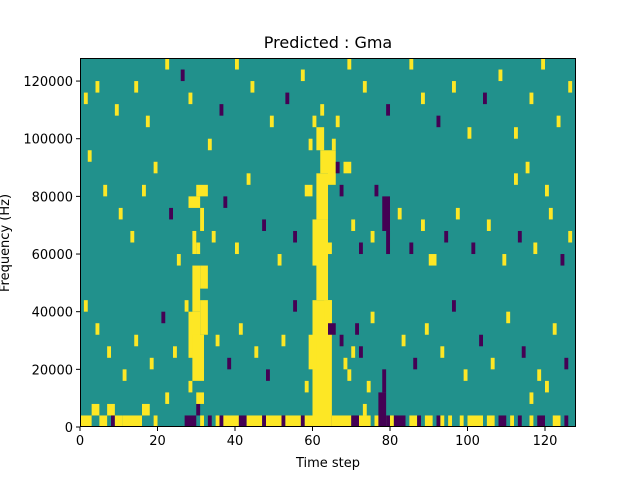  I want to click on x-tick-label: 60, so click(312, 441).